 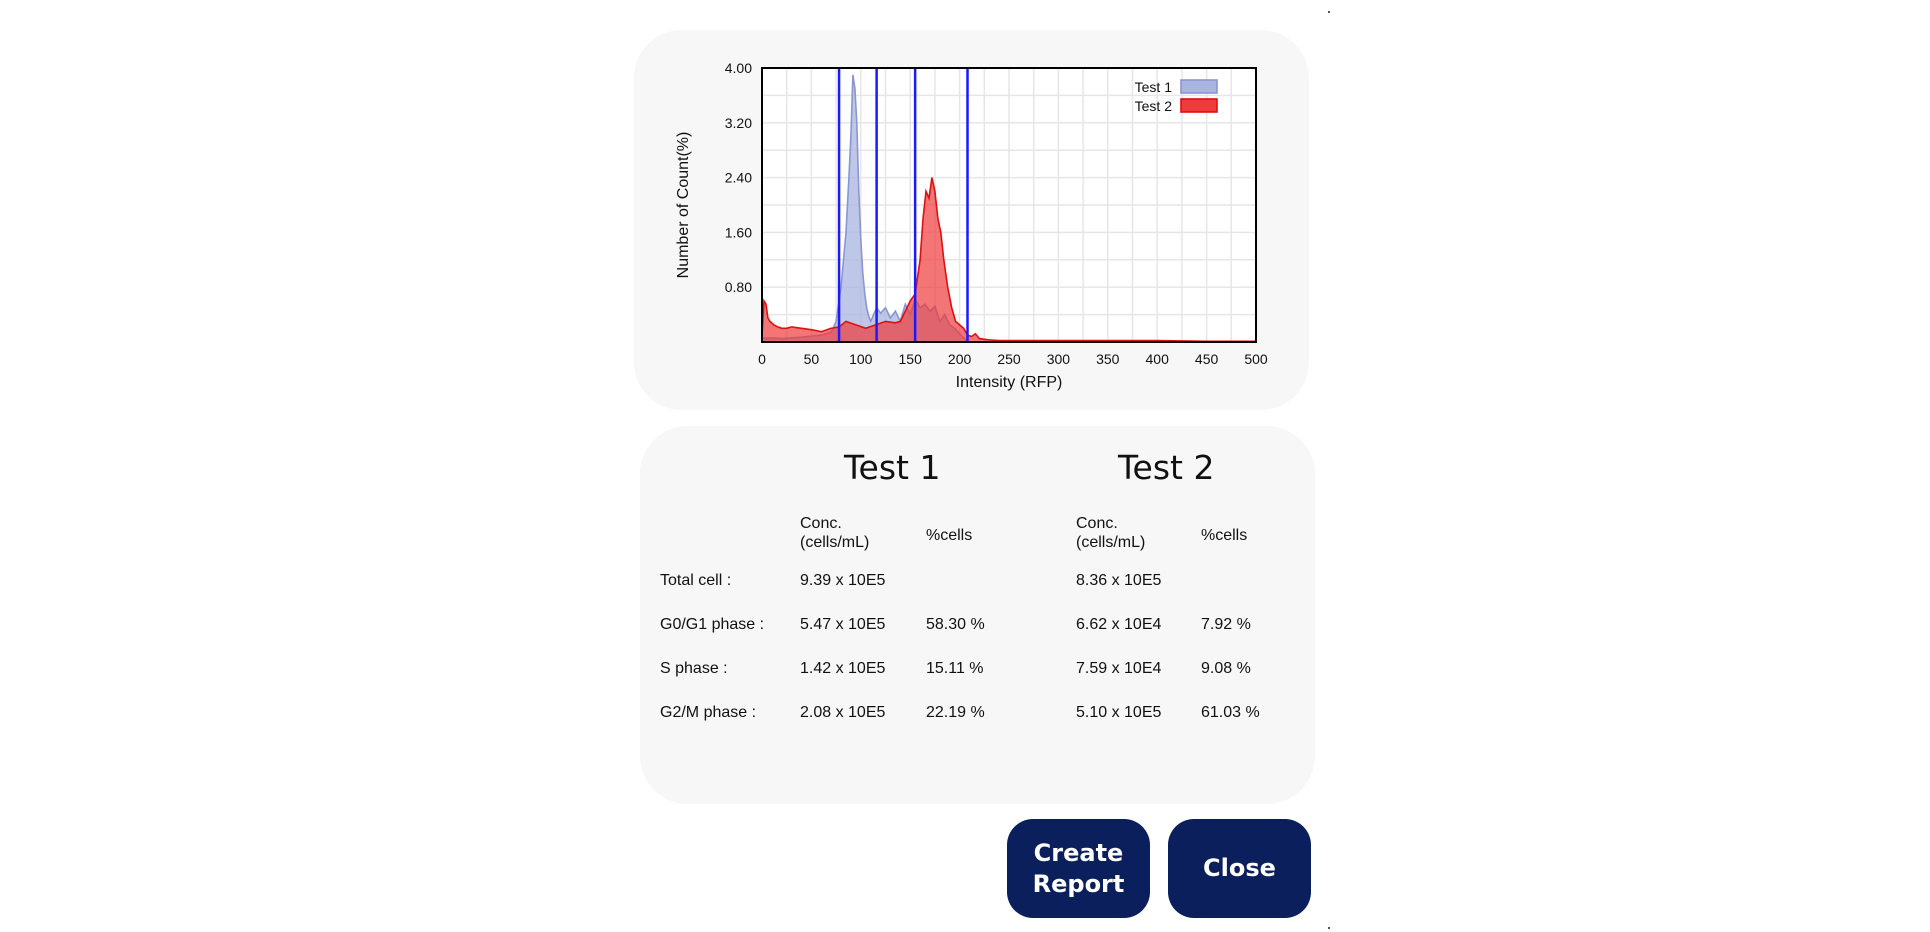 I want to click on x-tick-label: 150, so click(x=911, y=359).